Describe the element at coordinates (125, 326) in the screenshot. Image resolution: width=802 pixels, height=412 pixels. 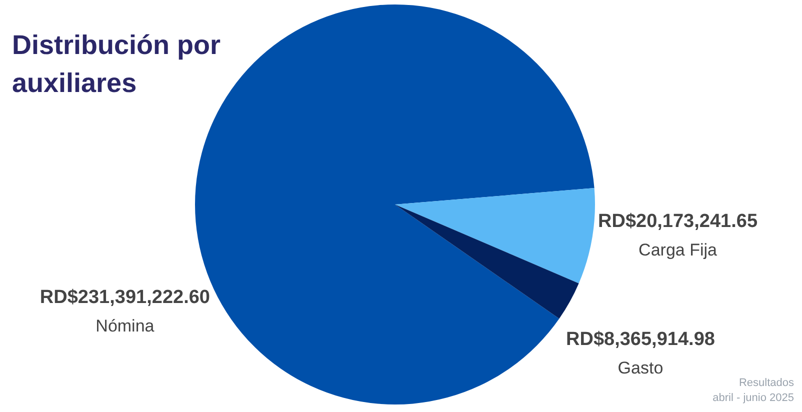
I see `slice-label: Nómina` at that location.